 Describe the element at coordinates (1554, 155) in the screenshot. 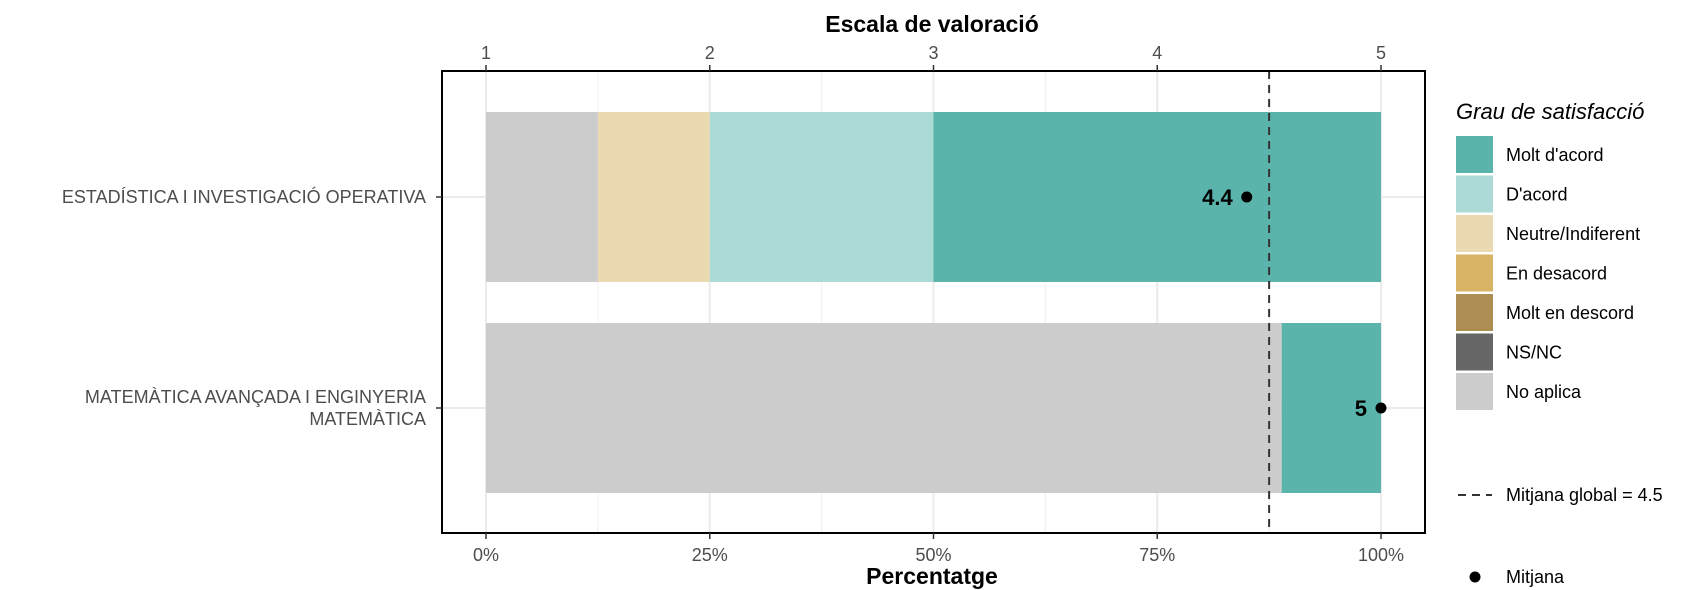

I see `legend-item-label: Molt d'acord` at that location.